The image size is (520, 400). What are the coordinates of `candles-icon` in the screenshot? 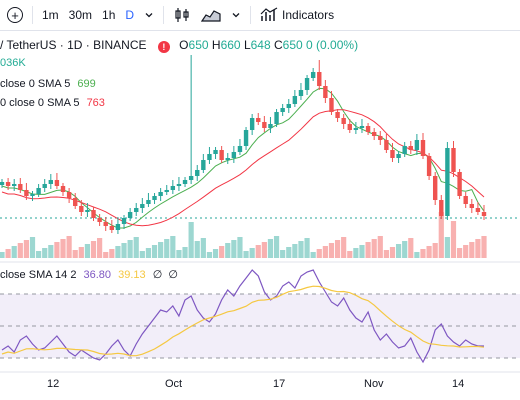 It's located at (182, 15).